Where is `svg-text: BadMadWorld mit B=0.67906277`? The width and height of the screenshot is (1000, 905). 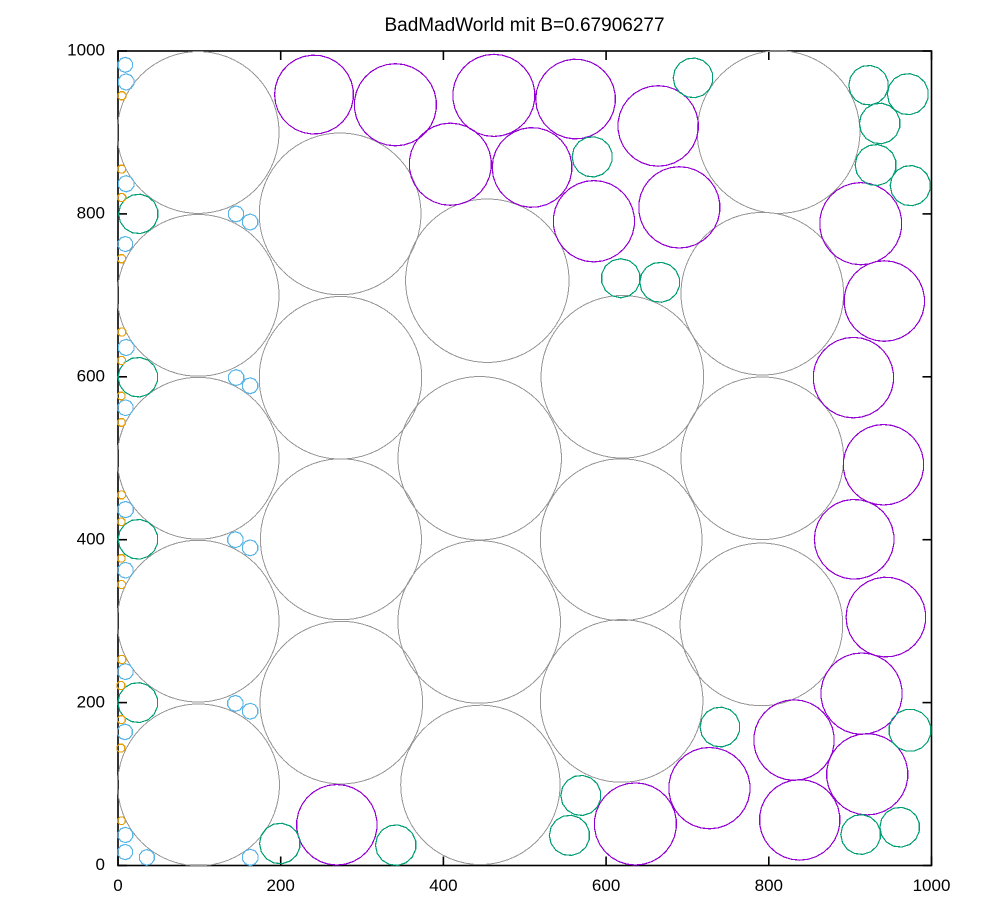
svg-text: BadMadWorld mit B=0.67906277 is located at coordinates (524, 25).